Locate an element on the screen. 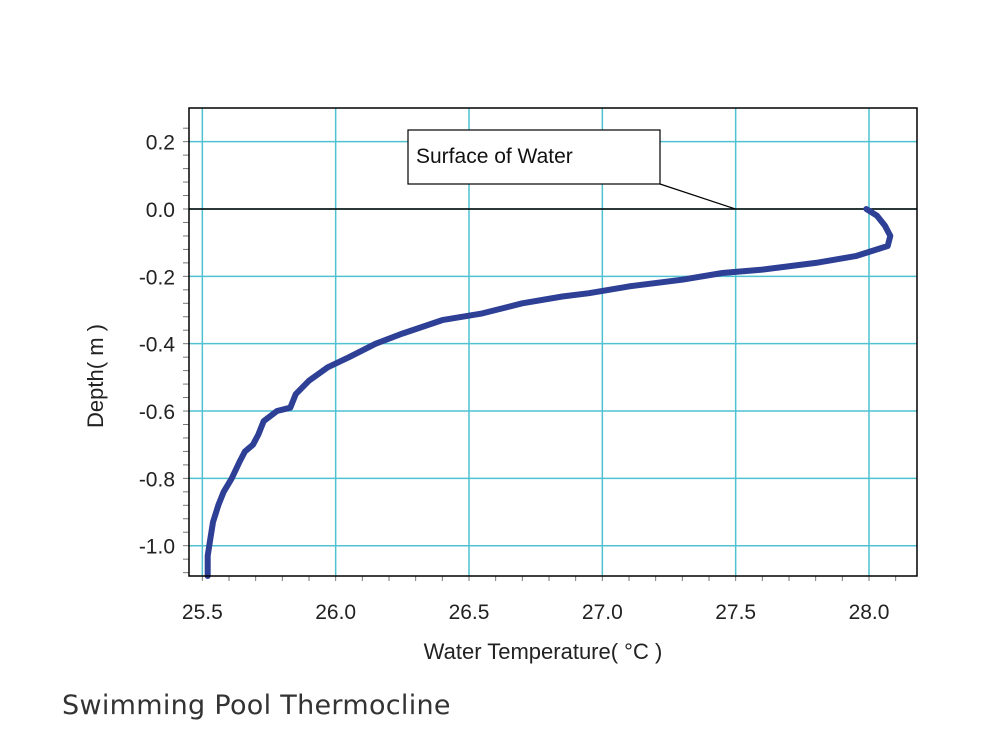 The width and height of the screenshot is (985, 736). y-tick-label: -0.4 is located at coordinates (157, 345).